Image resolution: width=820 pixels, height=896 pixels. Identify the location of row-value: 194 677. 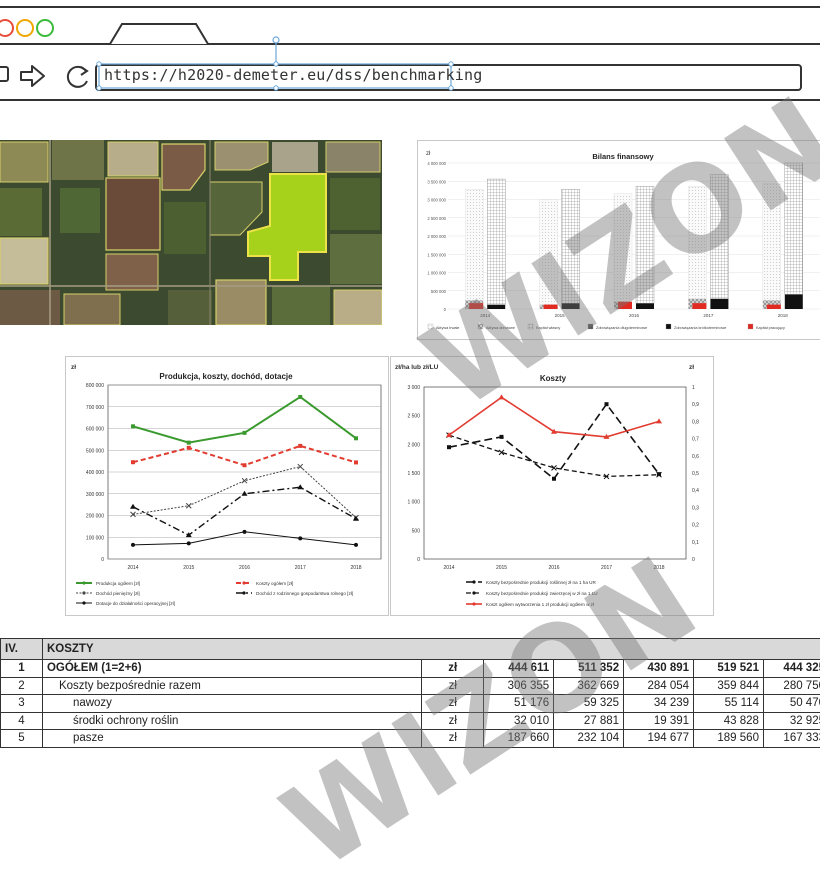
(659, 739).